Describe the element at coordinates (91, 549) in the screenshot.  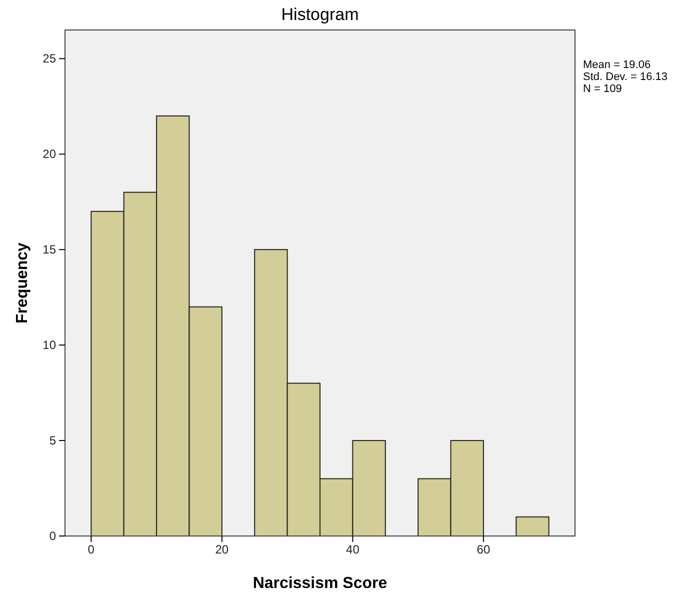
I see `x-tick-label: 0` at that location.